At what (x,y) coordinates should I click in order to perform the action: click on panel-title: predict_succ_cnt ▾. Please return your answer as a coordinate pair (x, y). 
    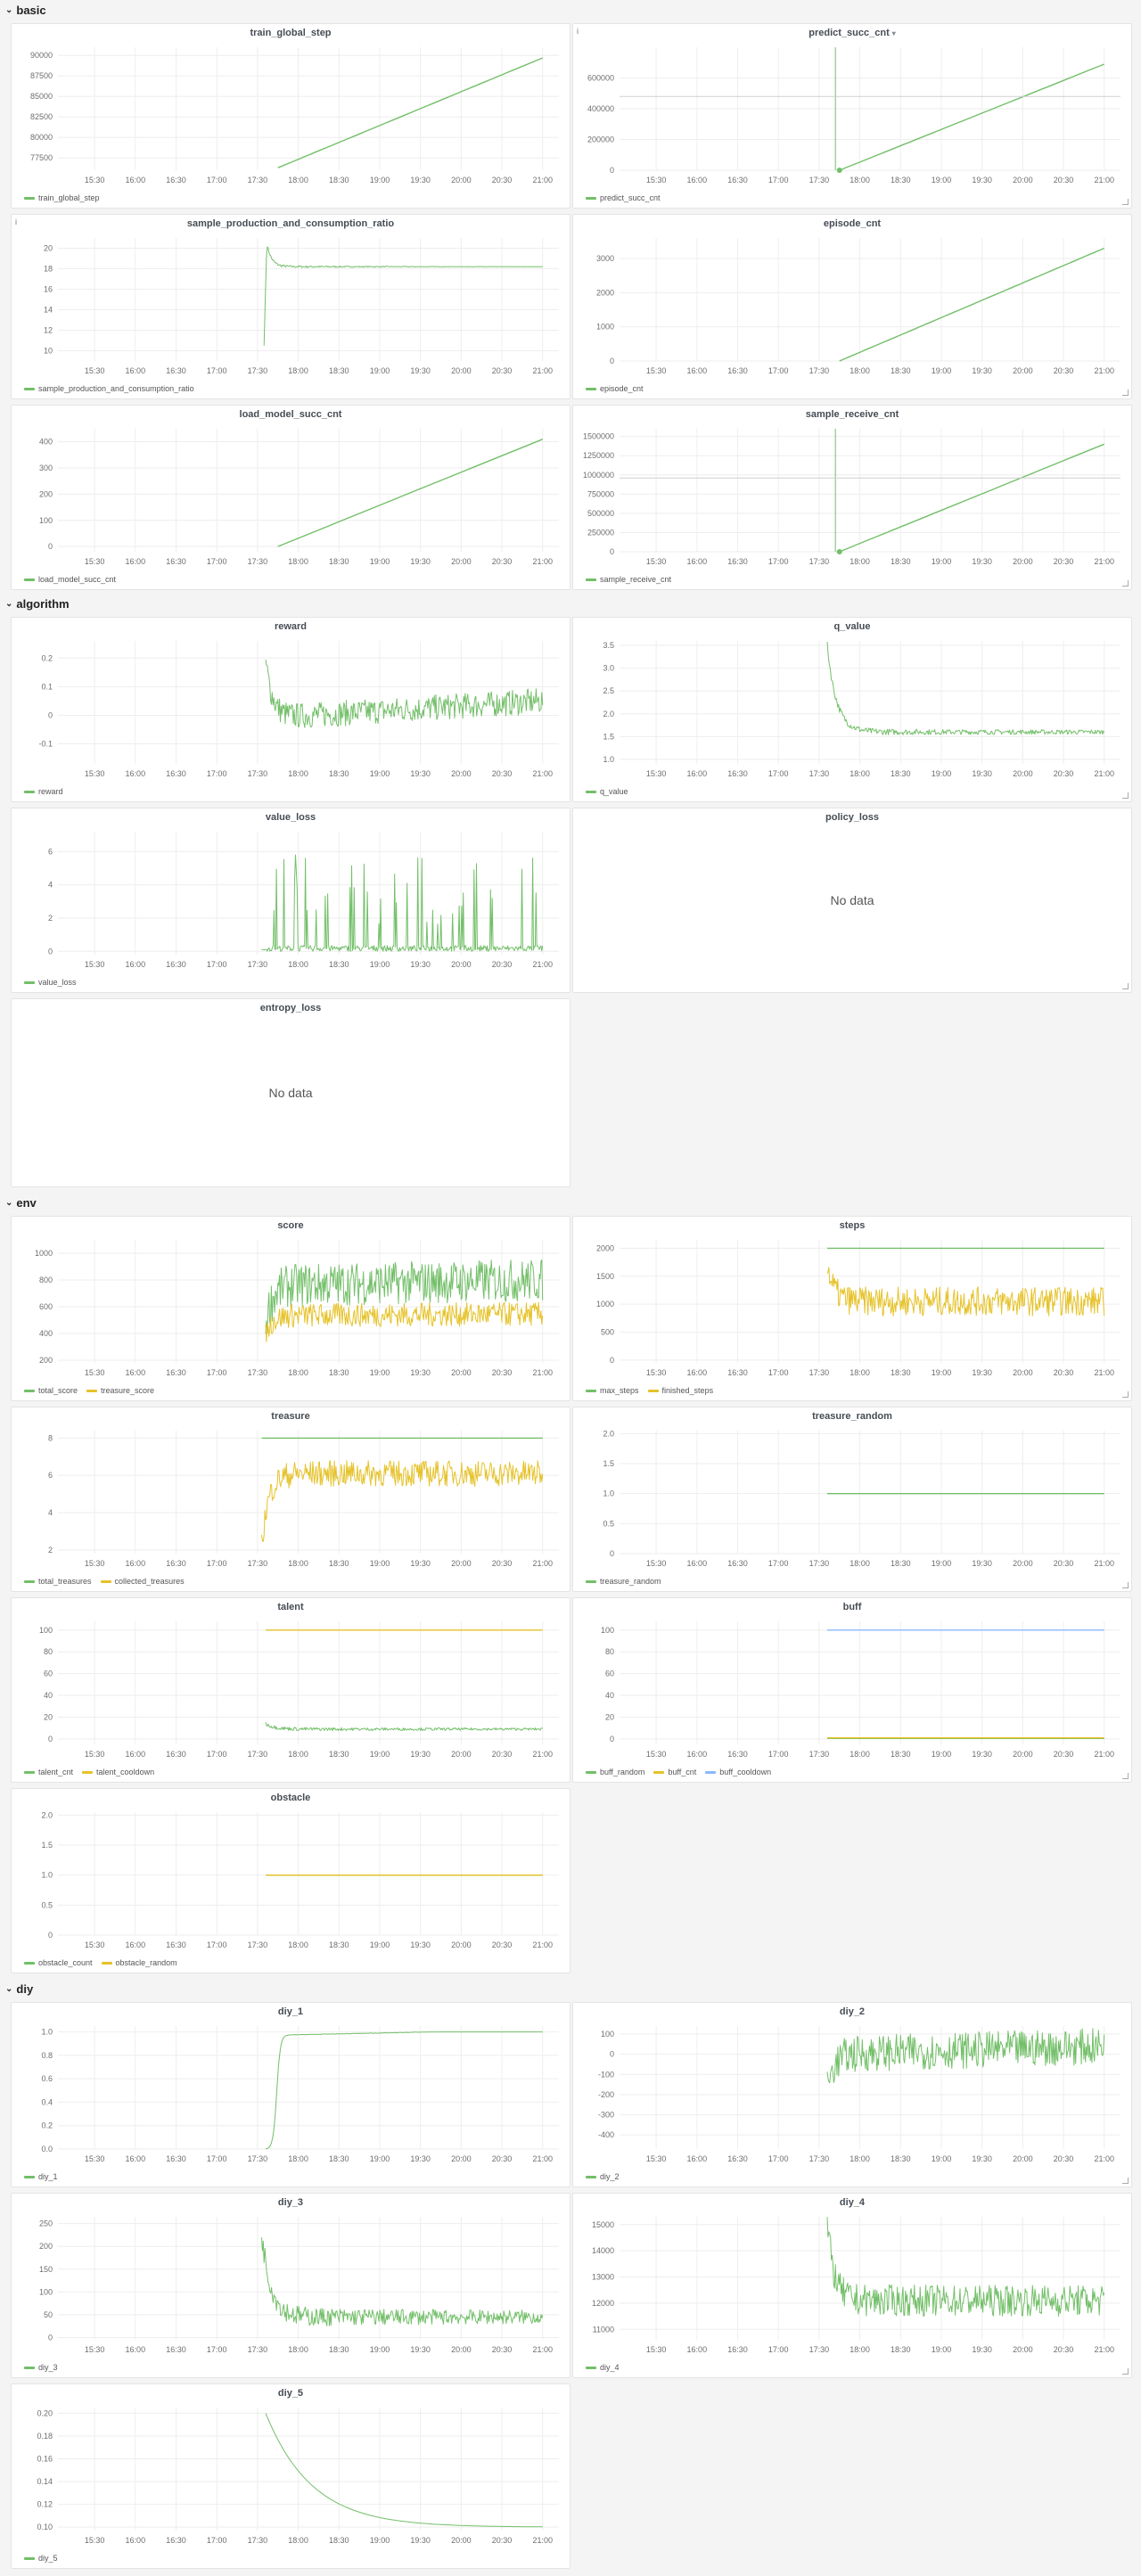
    Looking at the image, I should click on (852, 35).